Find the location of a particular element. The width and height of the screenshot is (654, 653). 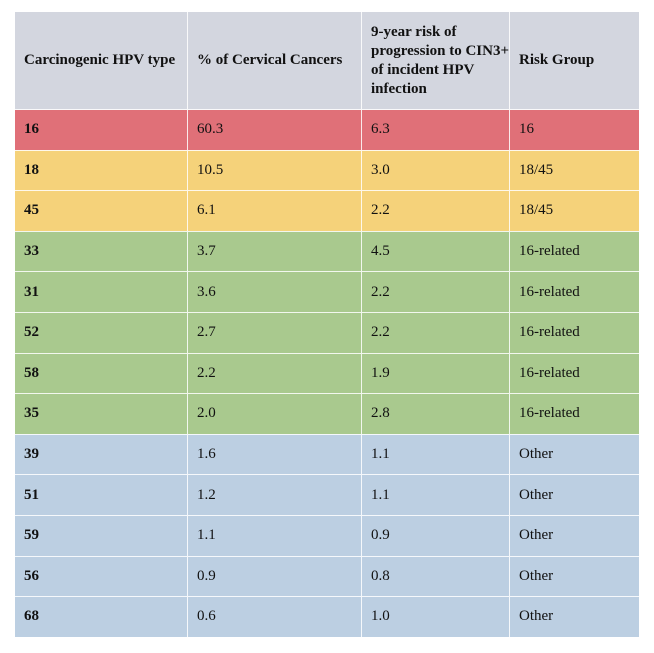

cell-pct-cervical-cancers: 2.0 is located at coordinates (274, 414).